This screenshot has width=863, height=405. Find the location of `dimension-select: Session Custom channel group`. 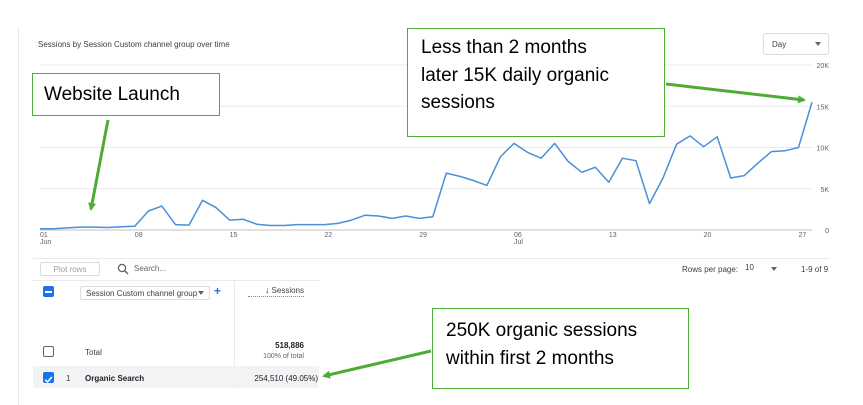

dimension-select: Session Custom channel group is located at coordinates (145, 293).